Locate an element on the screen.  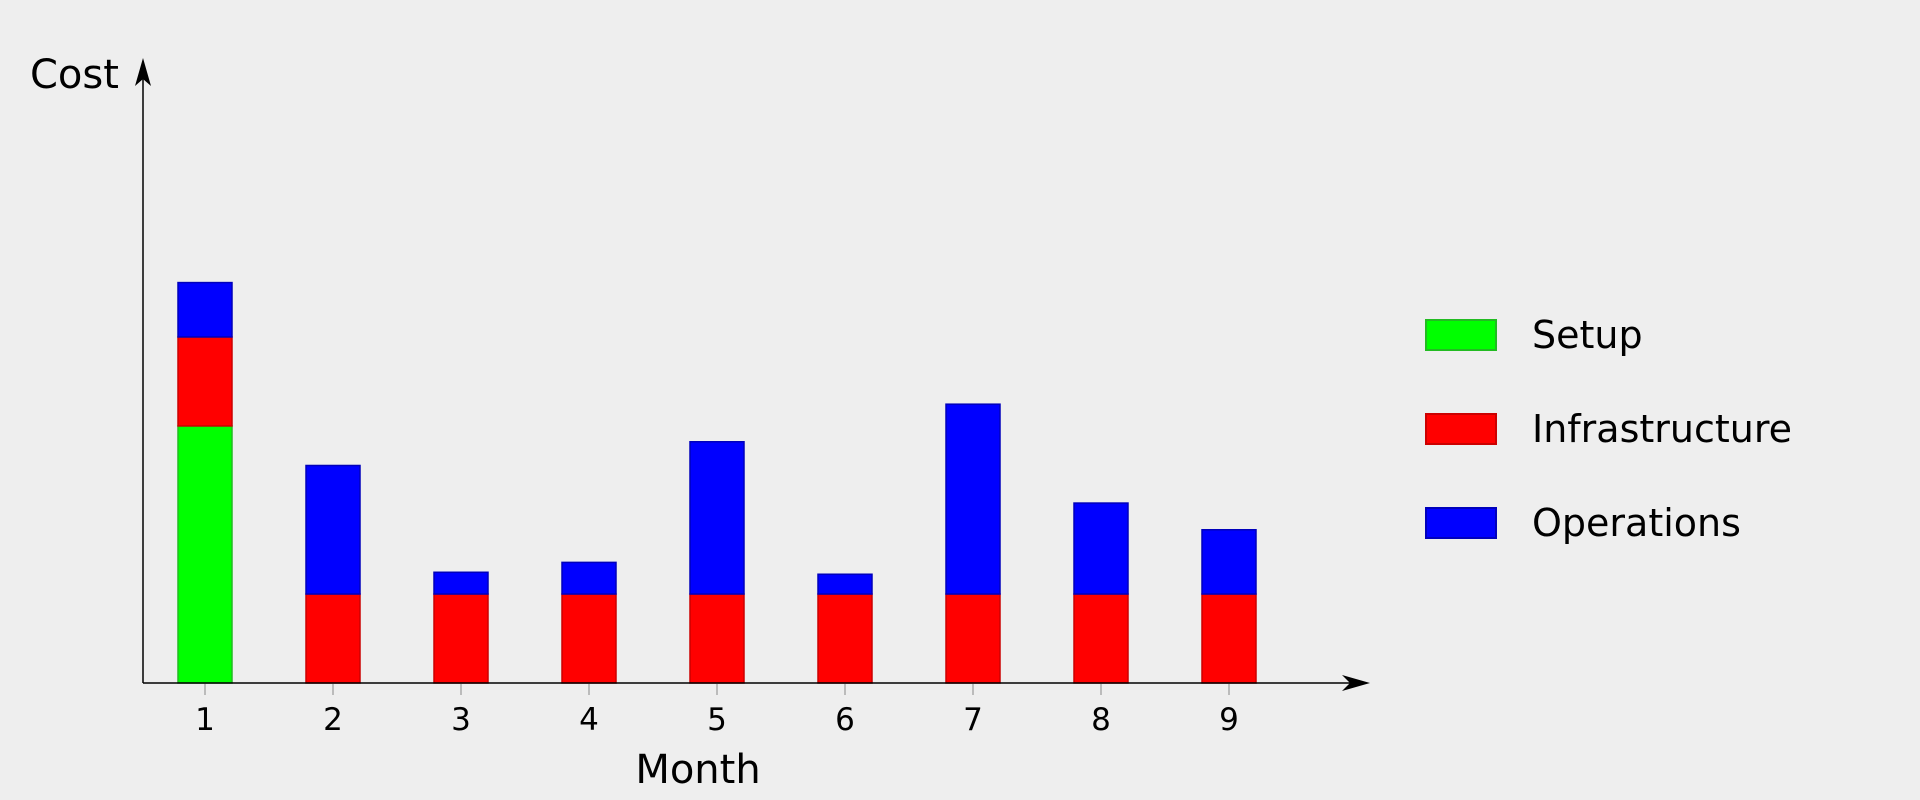
y-axis-arrowhead is located at coordinates (143, 72).